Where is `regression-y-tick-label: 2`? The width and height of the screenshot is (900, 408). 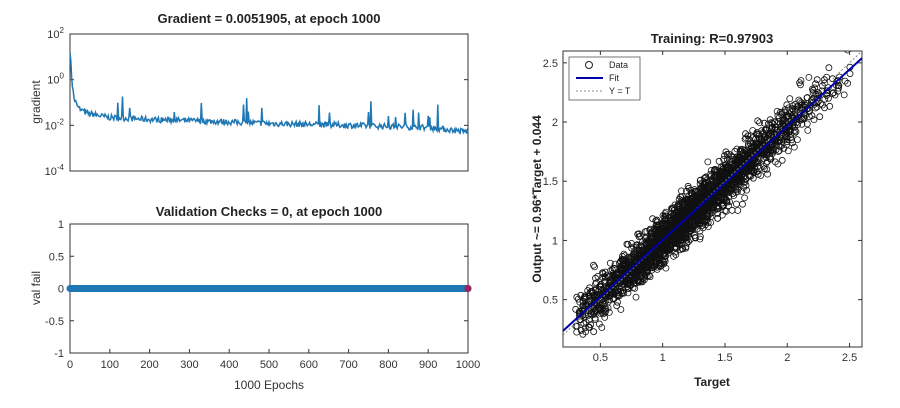 regression-y-tick-label: 2 is located at coordinates (555, 123).